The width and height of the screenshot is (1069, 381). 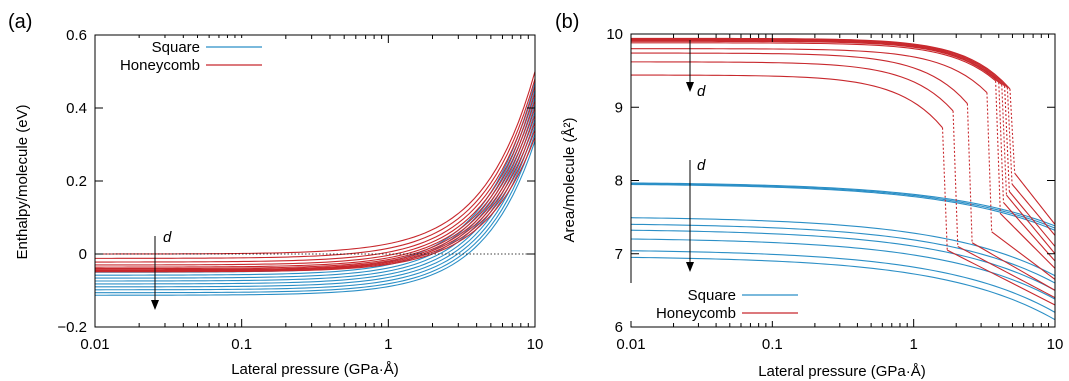 I want to click on area-legend: Square Honeycomb, so click(x=720, y=302).